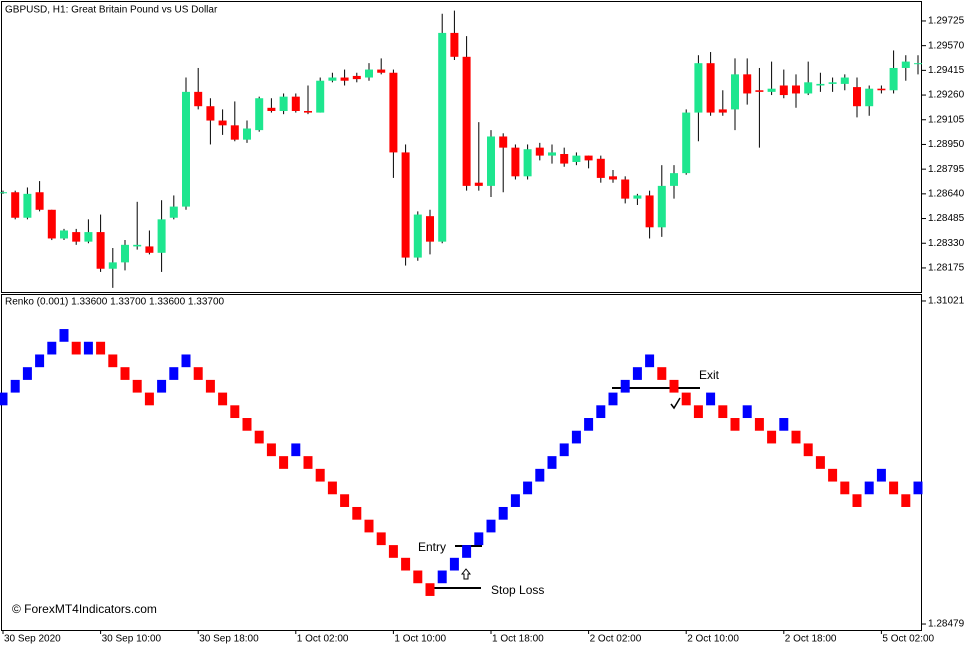  Describe the element at coordinates (616, 639) in the screenshot. I see `x-tick-label: 2 Oct 02:00` at that location.